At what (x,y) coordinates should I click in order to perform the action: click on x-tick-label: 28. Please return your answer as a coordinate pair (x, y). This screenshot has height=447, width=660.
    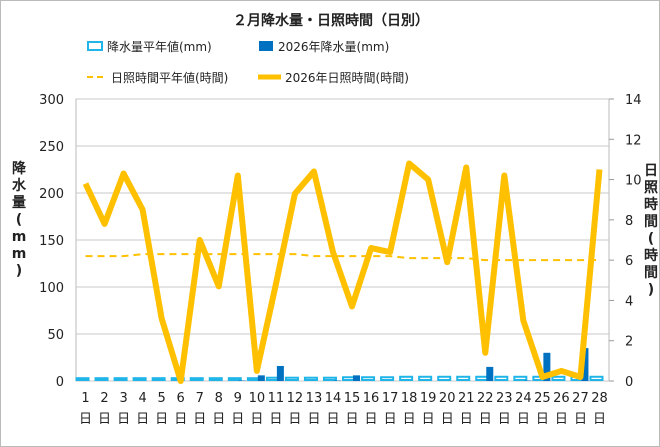
    Looking at the image, I should click on (599, 398).